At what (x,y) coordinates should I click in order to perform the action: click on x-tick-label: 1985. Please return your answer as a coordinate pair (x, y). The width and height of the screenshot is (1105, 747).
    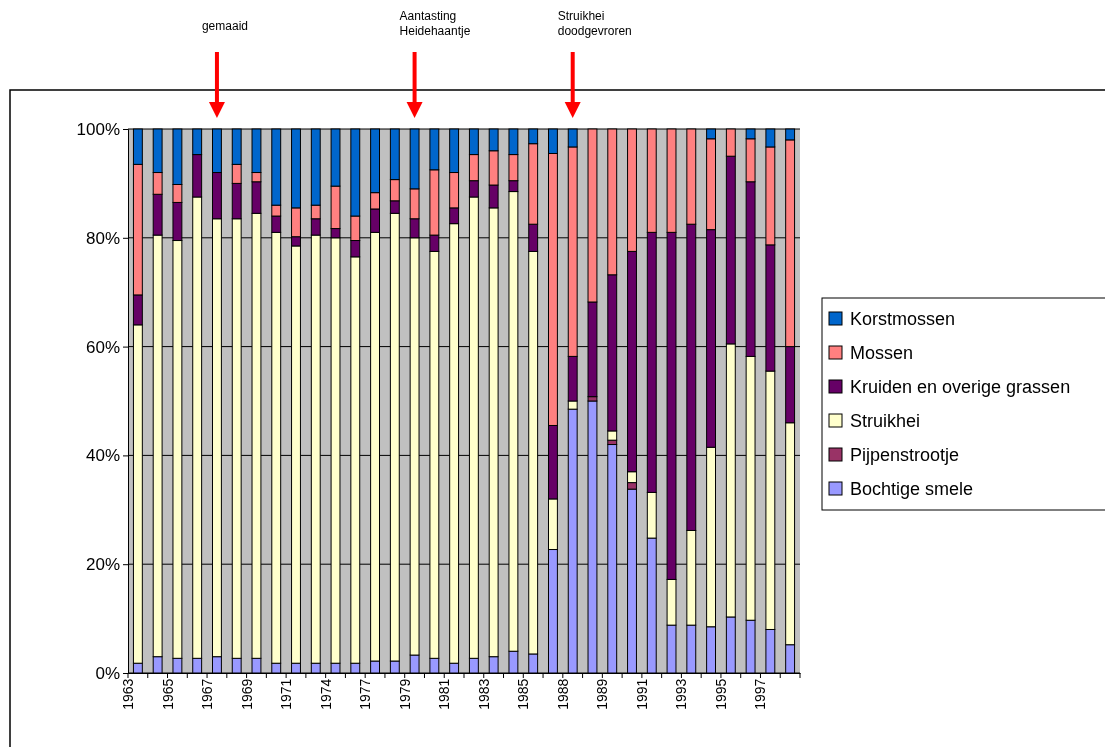
    Looking at the image, I should click on (523, 694).